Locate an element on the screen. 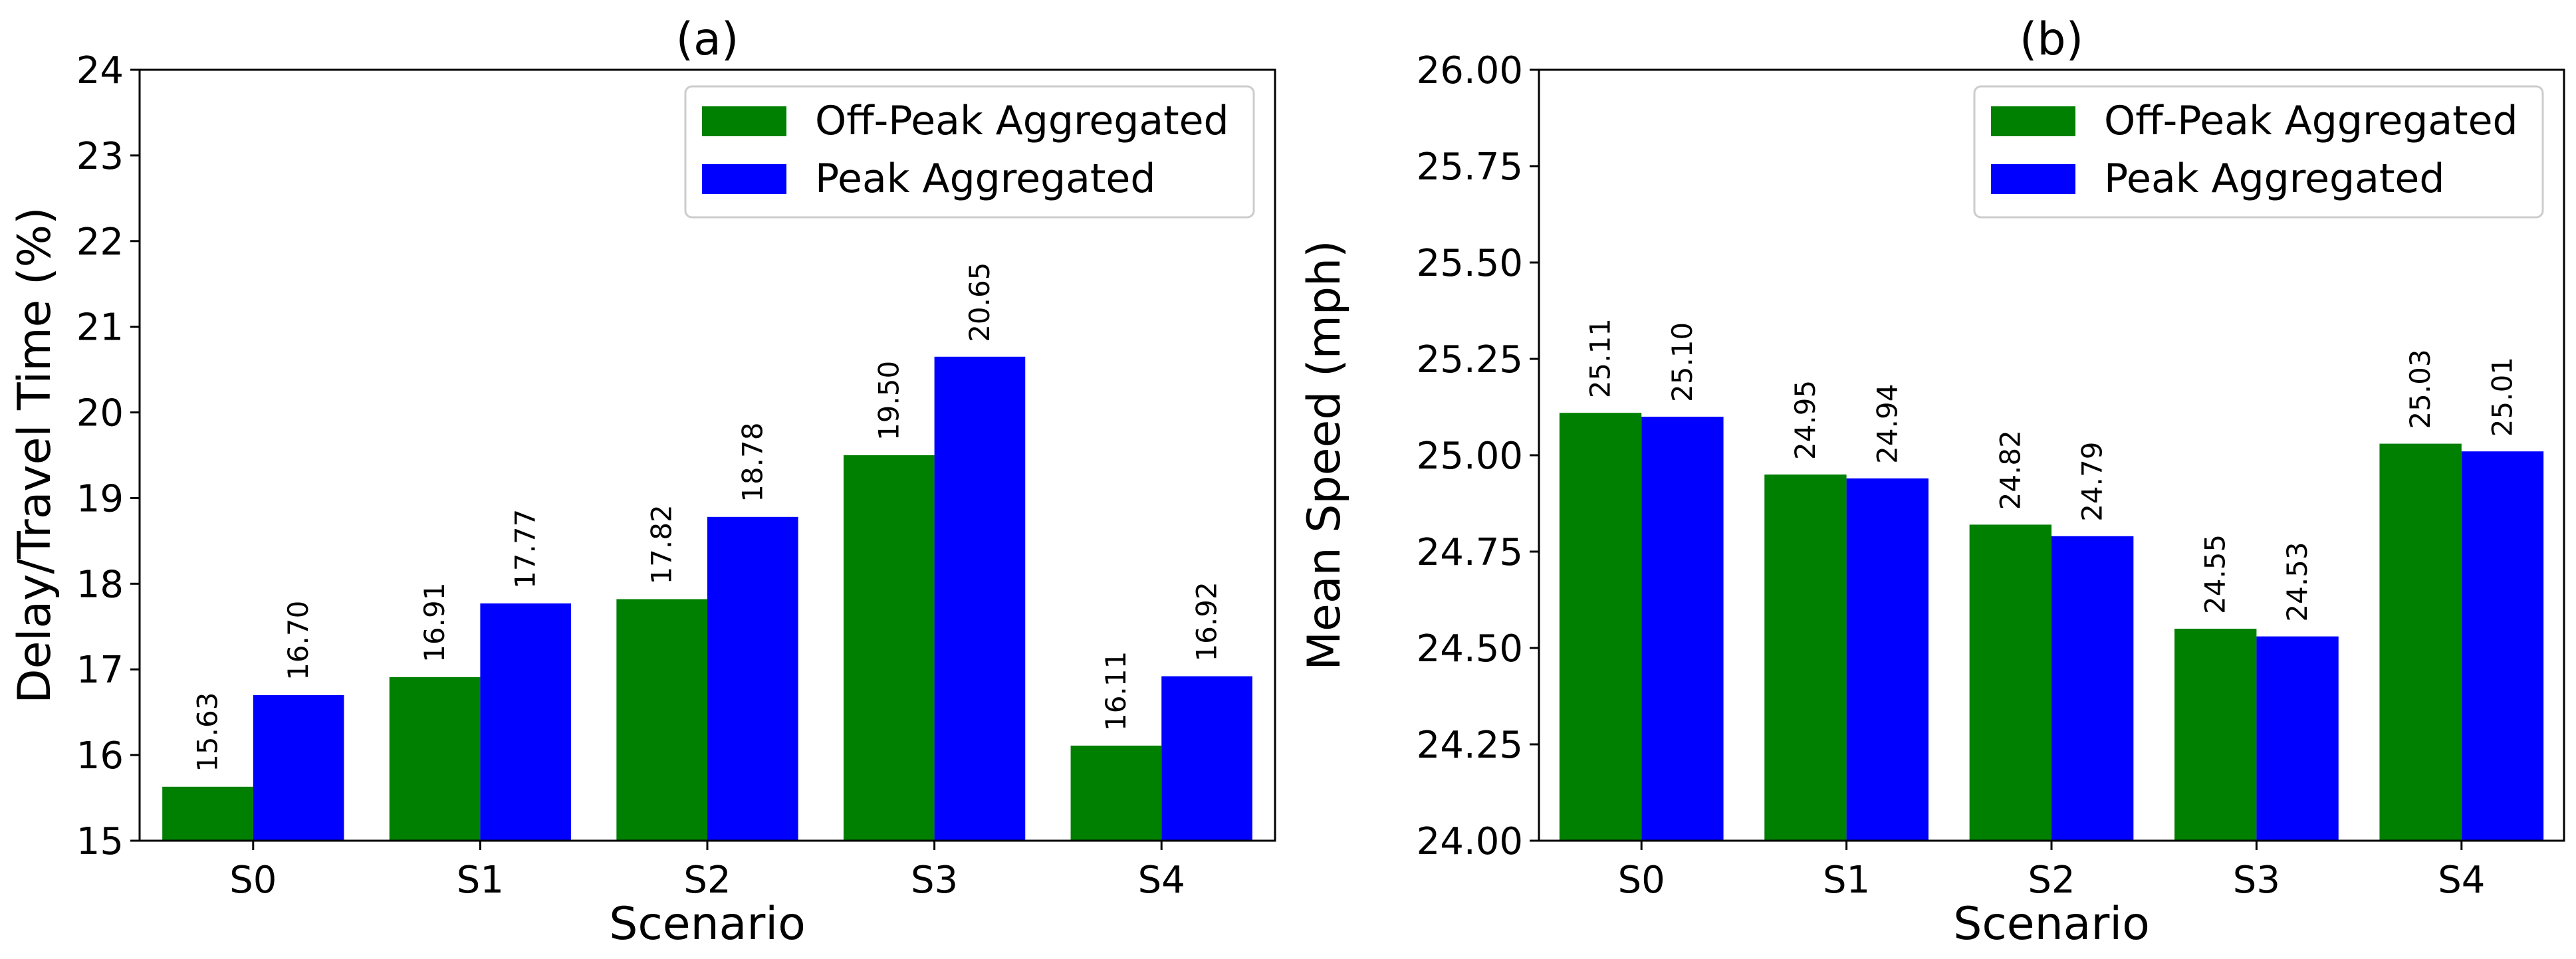 The height and width of the screenshot is (959, 2576). data-label: 24.95 is located at coordinates (1805, 420).